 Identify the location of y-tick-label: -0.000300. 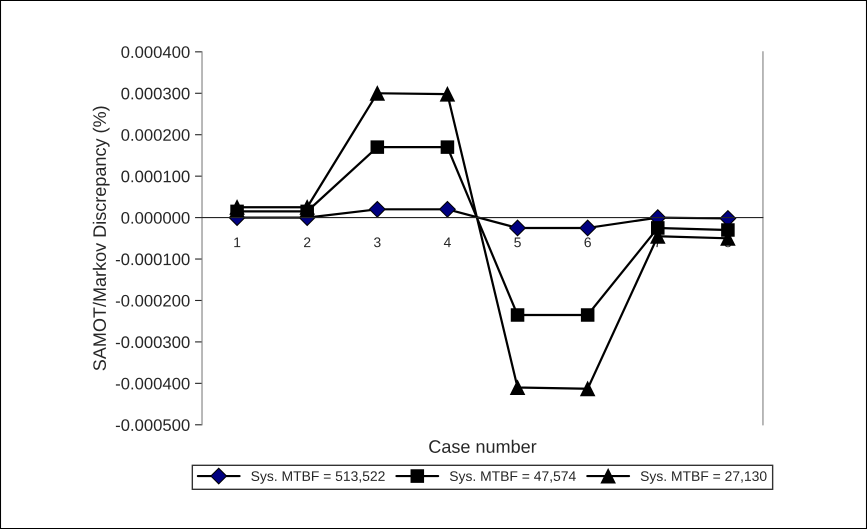
(153, 342).